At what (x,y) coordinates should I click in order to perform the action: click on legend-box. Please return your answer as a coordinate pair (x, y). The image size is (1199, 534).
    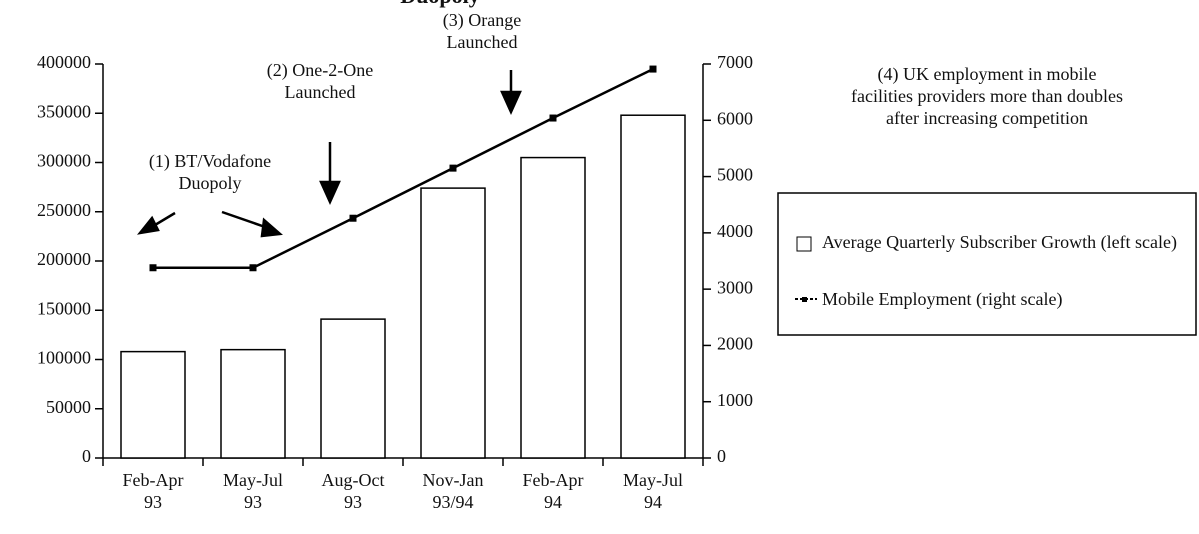
    Looking at the image, I should click on (987, 264).